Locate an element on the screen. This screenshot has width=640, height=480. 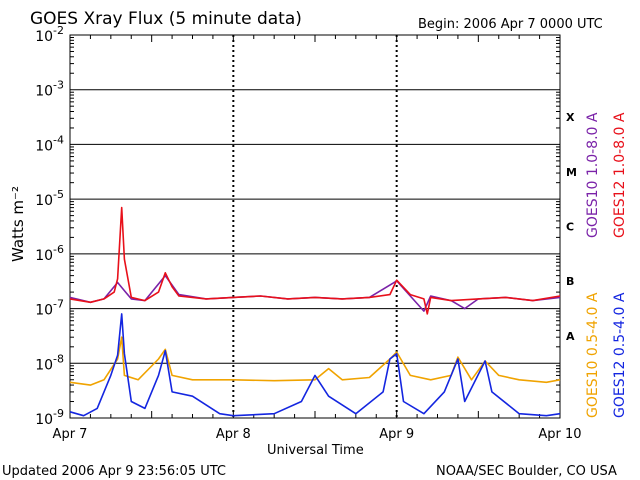
series-line-goes10_short is located at coordinates (315, 361).